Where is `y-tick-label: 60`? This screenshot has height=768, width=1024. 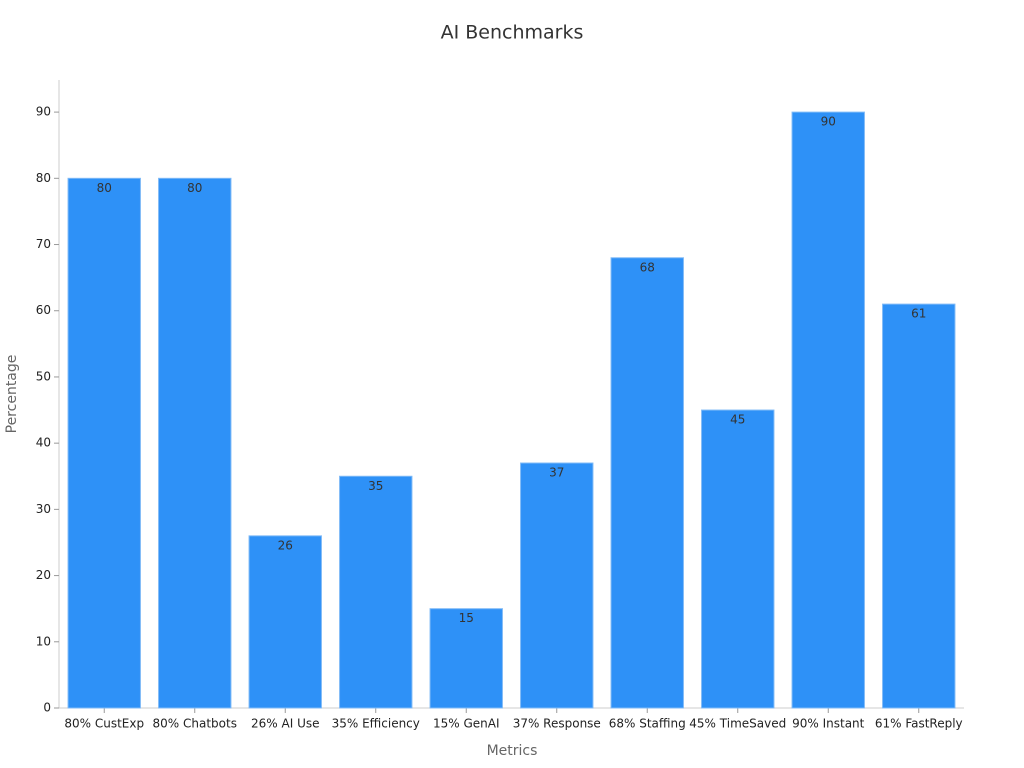
y-tick-label: 60 is located at coordinates (43, 310).